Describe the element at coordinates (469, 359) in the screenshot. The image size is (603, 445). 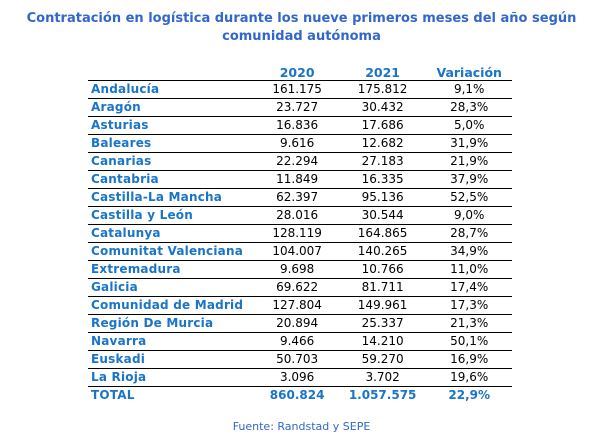
I see `variation: 16,9%` at that location.